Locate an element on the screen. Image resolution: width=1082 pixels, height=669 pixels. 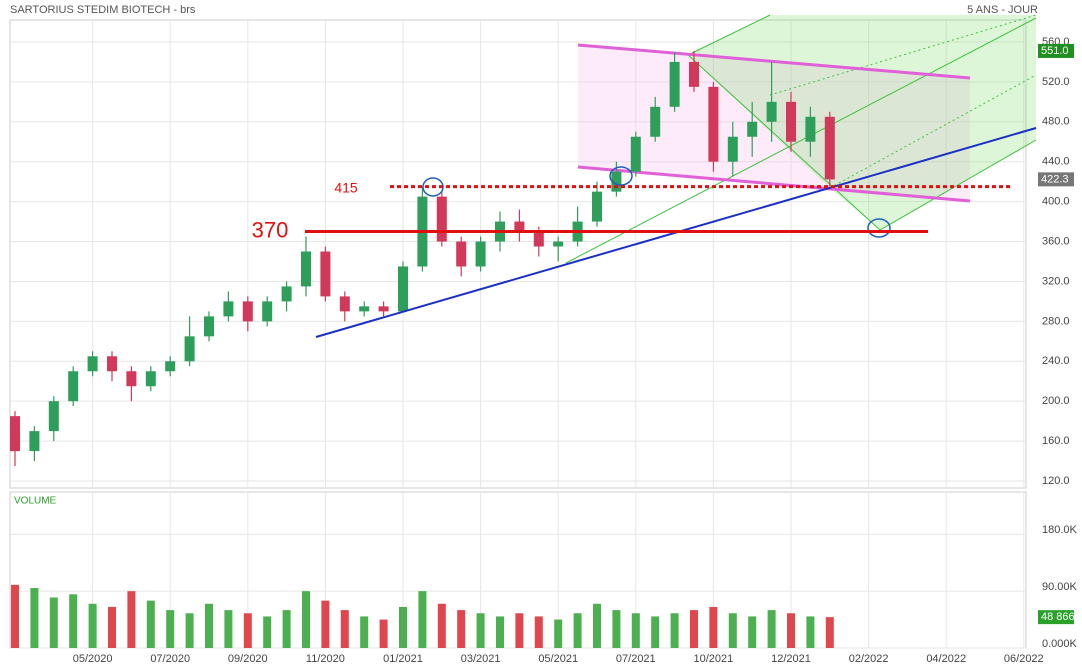
badge-label: 422.3 is located at coordinates (1055, 179).